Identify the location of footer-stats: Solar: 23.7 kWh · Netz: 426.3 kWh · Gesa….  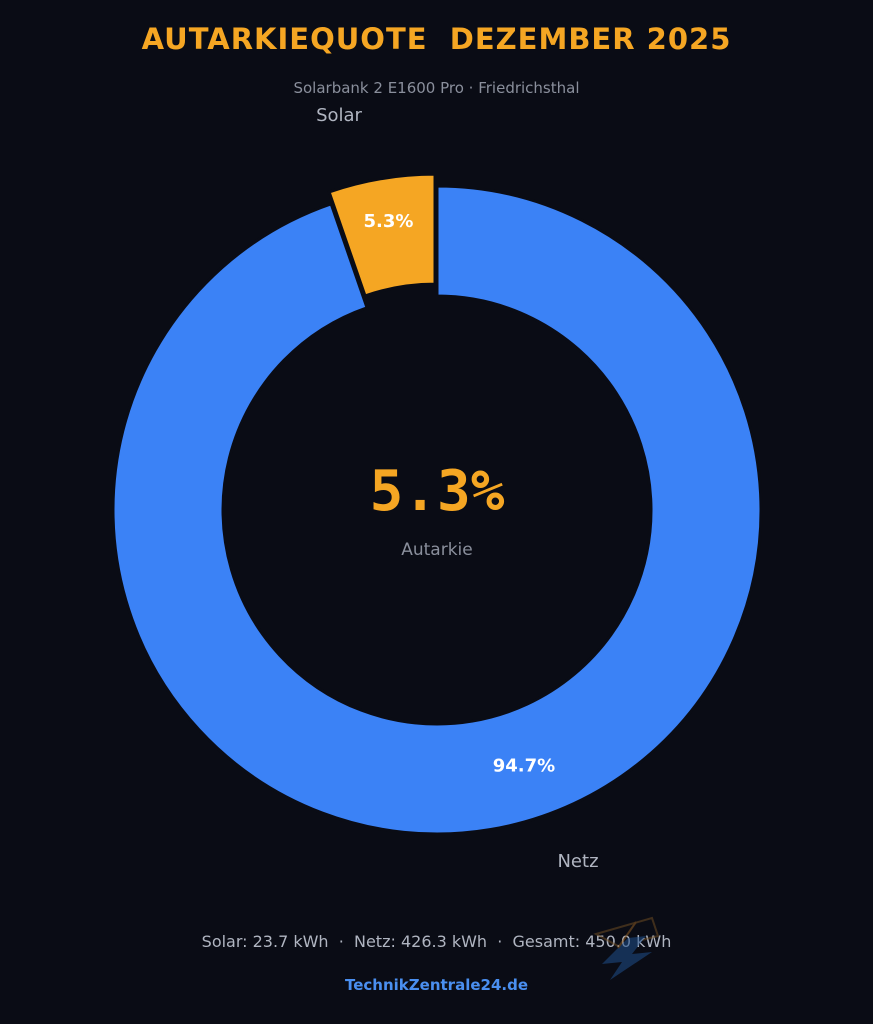
(436, 941).